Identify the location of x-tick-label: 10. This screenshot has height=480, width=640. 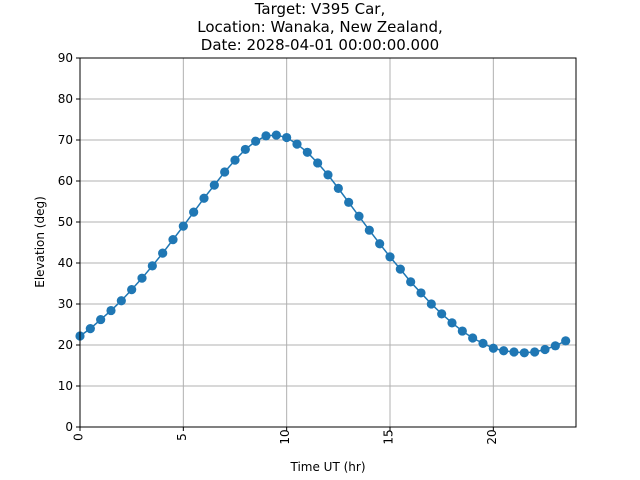
(285, 436).